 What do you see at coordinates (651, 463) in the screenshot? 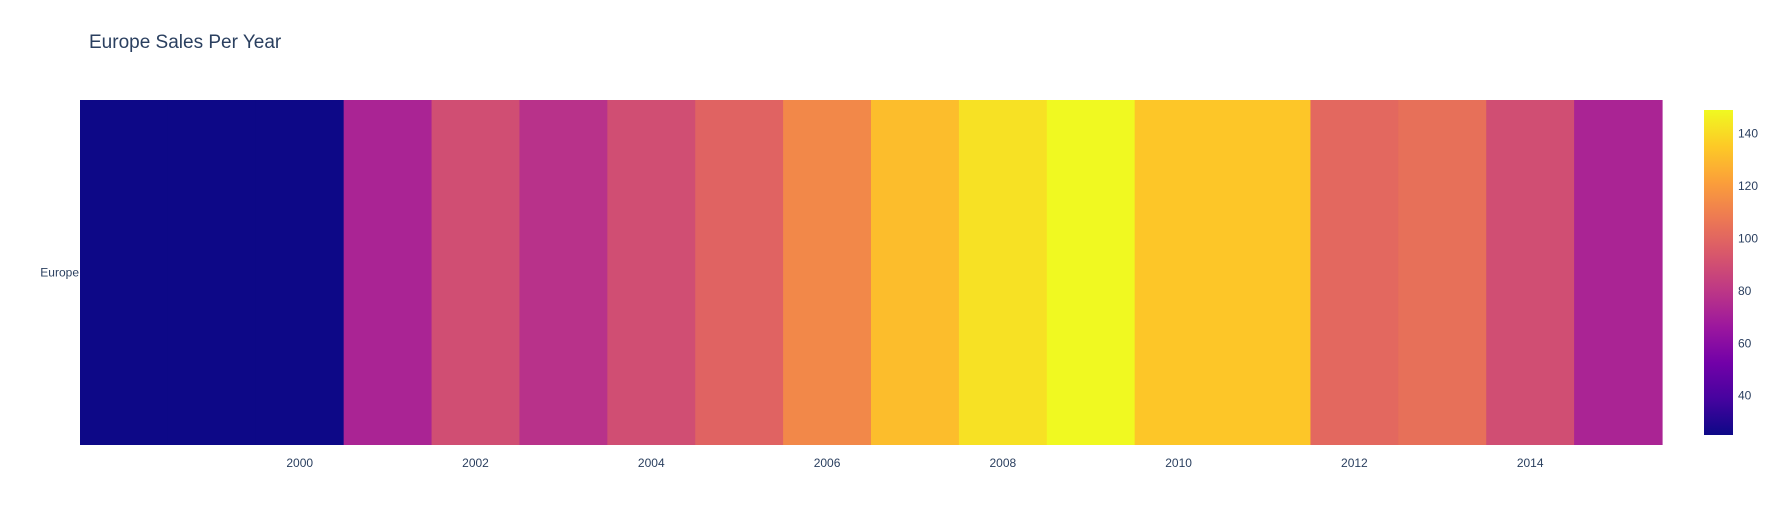
I see `x-tick-label: 2004` at bounding box center [651, 463].